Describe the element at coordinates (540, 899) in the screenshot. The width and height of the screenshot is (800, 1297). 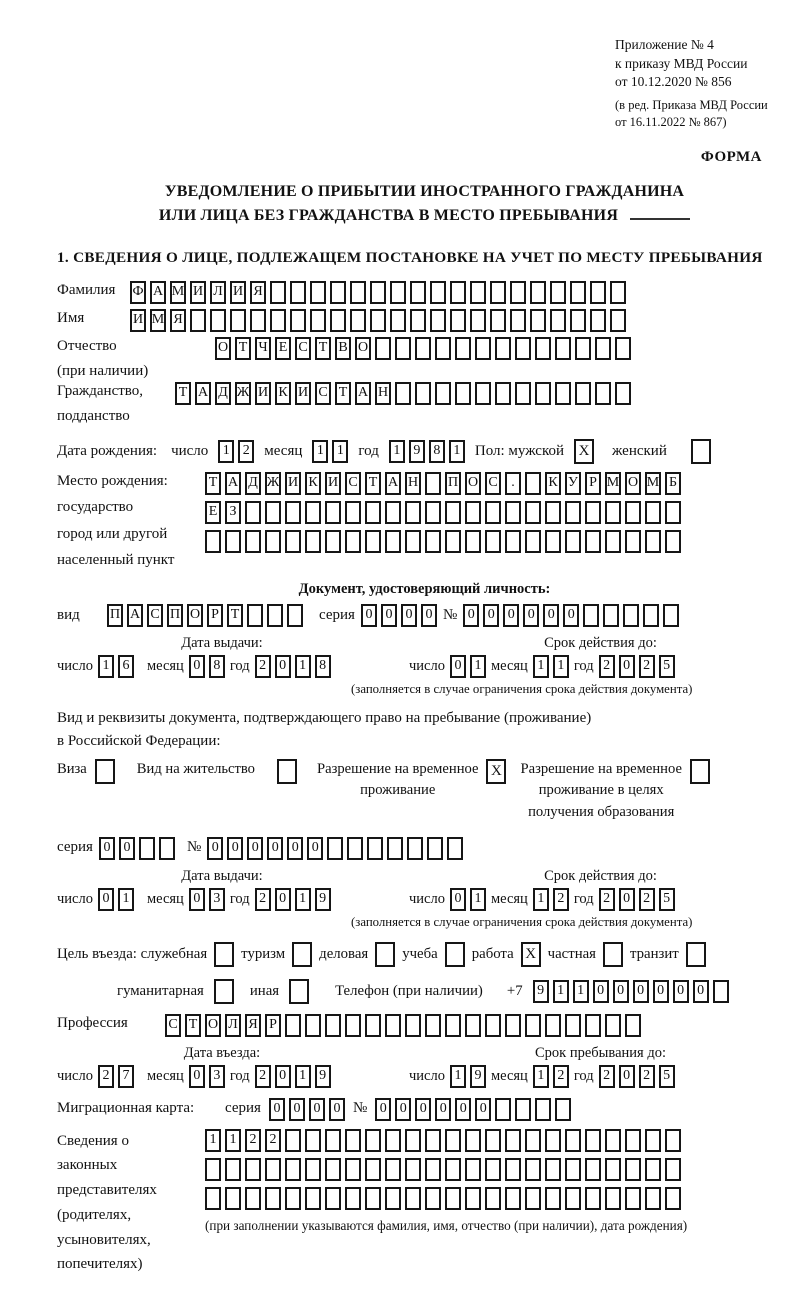
I see `res-expiry-month-cell: 1` at that location.